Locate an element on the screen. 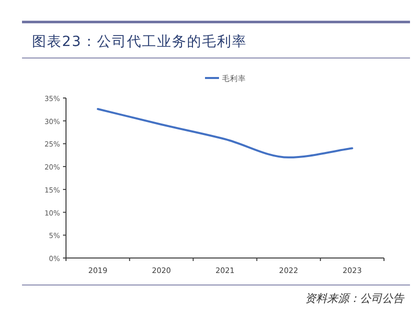  text: 资料来源：公司公告 is located at coordinates (355, 298).